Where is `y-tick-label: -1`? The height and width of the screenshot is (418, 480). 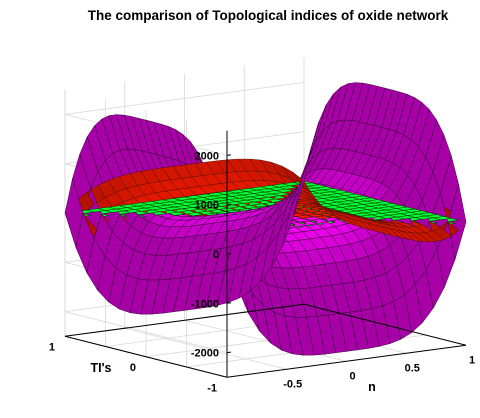
y-tick-label: -1 is located at coordinates (212, 388).